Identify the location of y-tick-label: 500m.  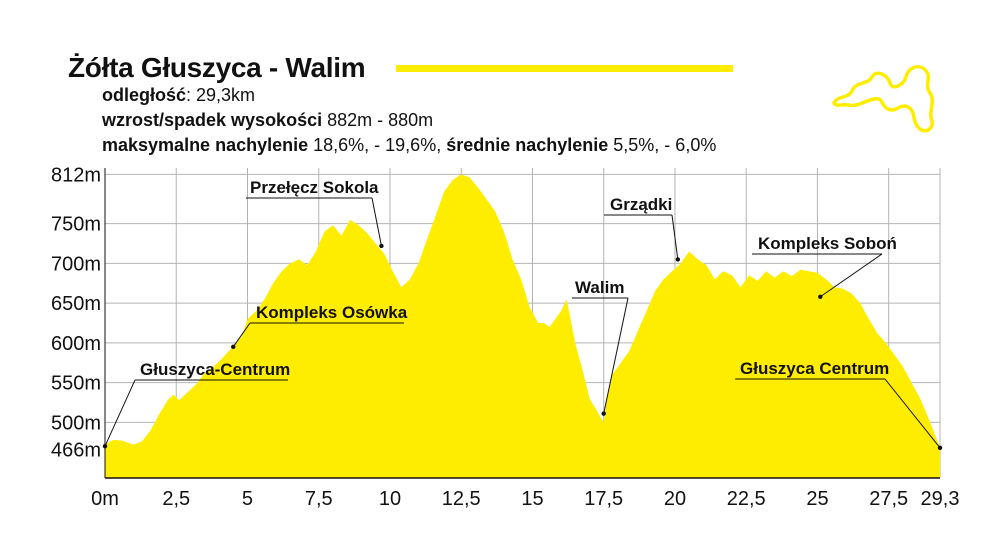
(76, 423).